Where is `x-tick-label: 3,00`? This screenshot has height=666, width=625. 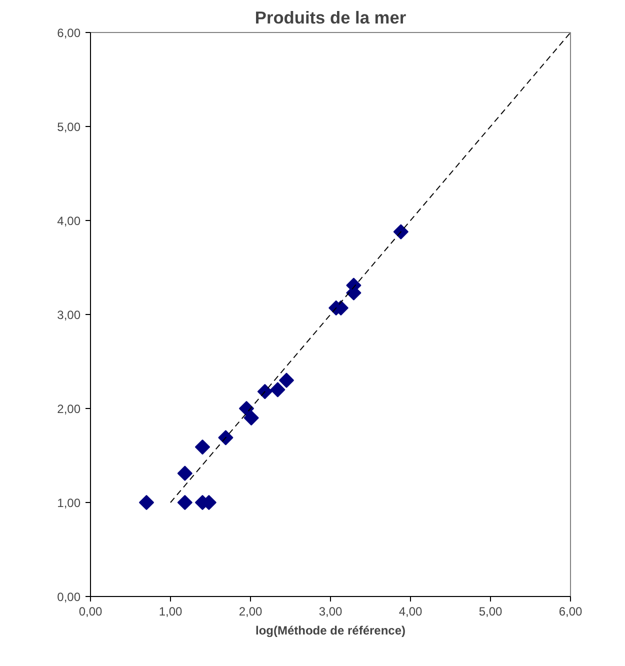 x-tick-label: 3,00 is located at coordinates (330, 611).